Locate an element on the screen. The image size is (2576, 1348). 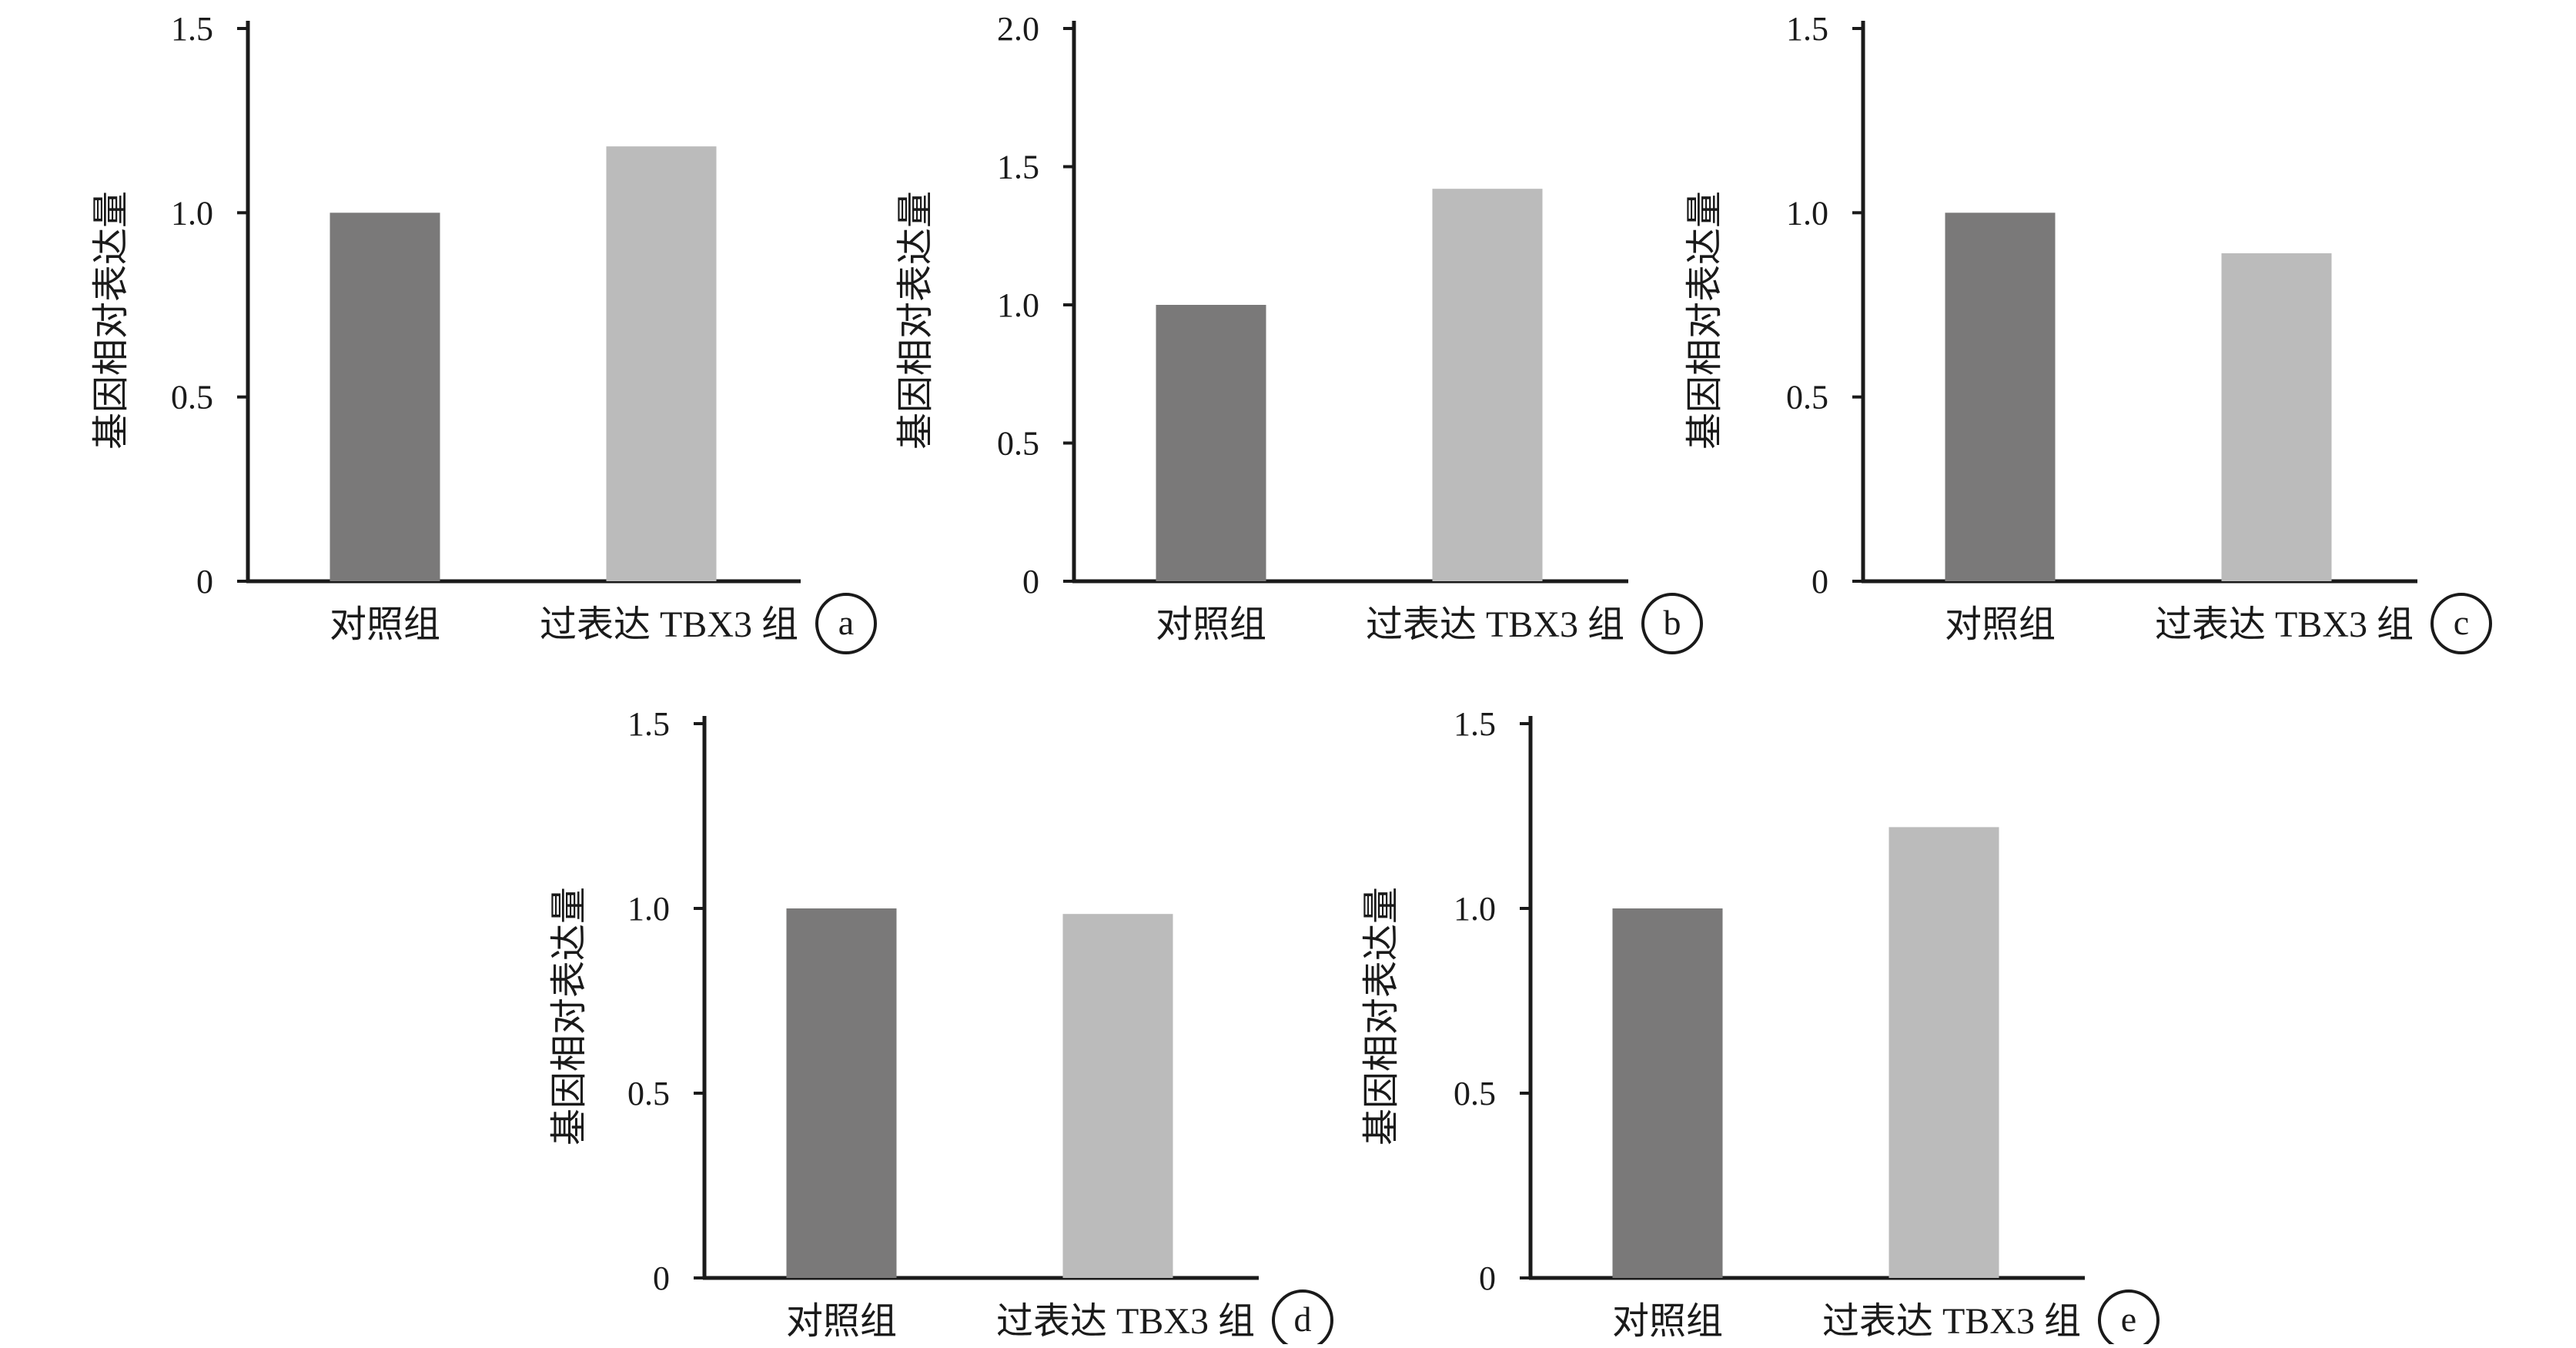
panel-letter: c is located at coordinates (2462, 622).